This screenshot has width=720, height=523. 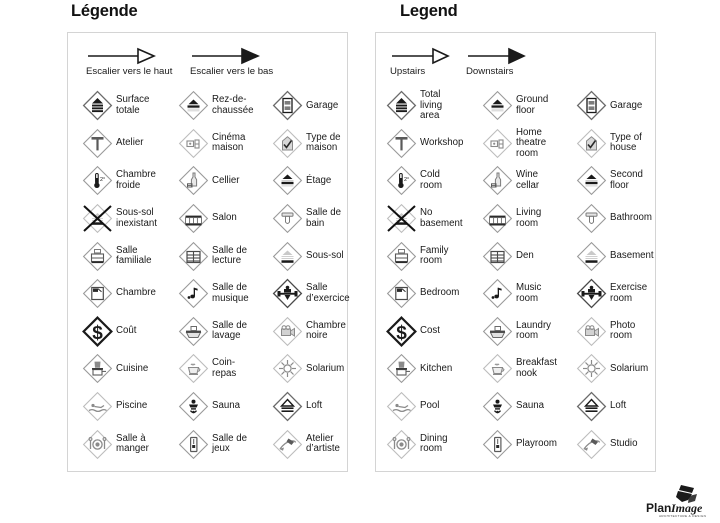 I want to click on no-basement-icon, so click(x=401, y=218).